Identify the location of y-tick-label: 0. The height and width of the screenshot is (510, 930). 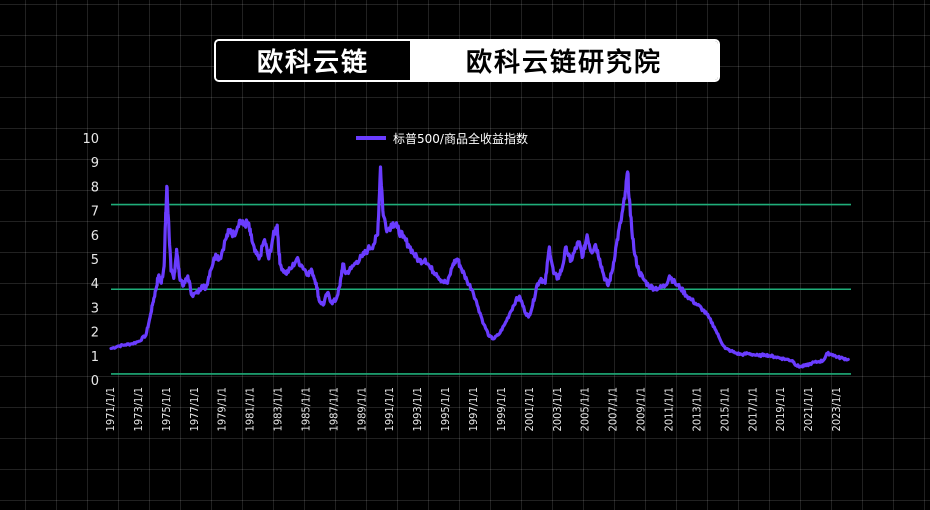
(95, 381).